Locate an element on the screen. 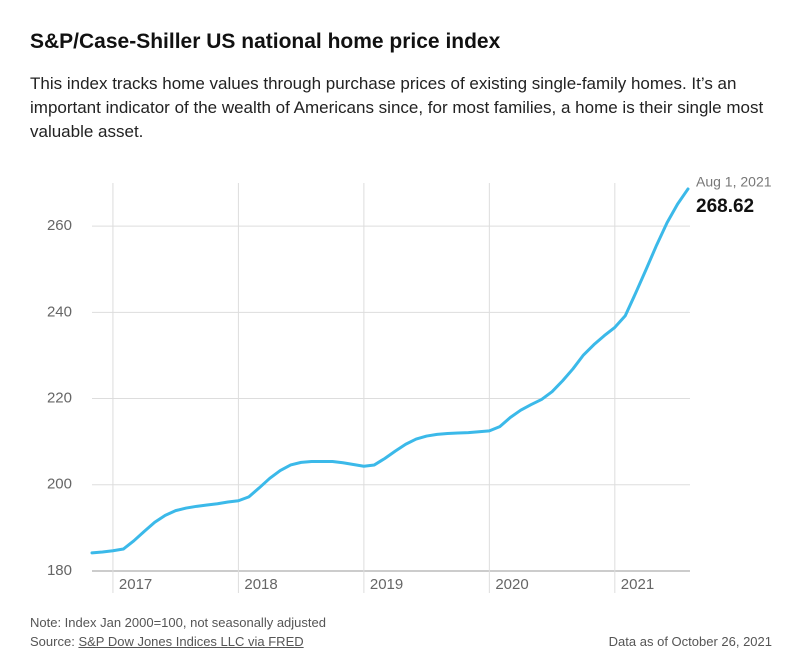 The height and width of the screenshot is (669, 800). value-label: 268.62 is located at coordinates (725, 206).